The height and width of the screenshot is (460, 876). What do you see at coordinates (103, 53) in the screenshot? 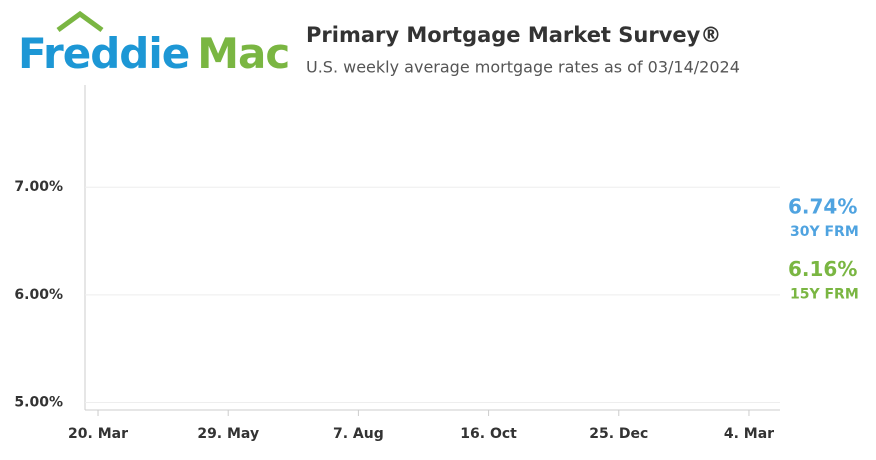
I see `logo-part: Freddie` at bounding box center [103, 53].